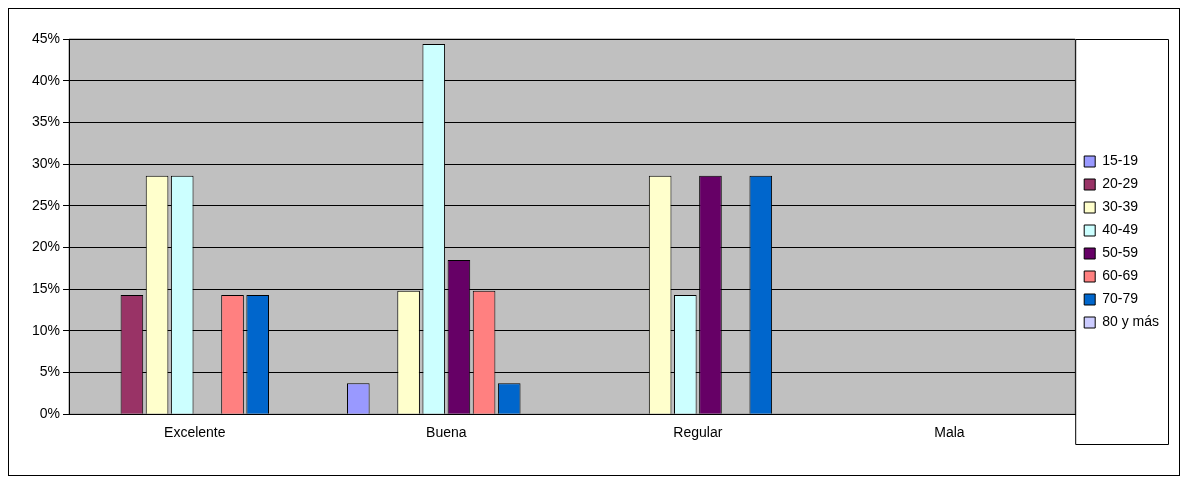 The height and width of the screenshot is (484, 1189). Describe the element at coordinates (46, 37) in the screenshot. I see `y-tick-label: 45%` at that location.